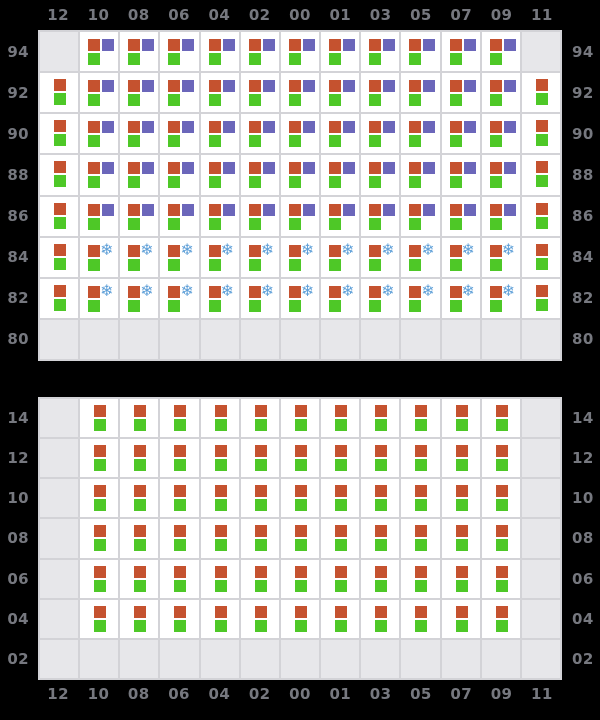 The width and height of the screenshot is (600, 720). Describe the element at coordinates (179, 15) in the screenshot. I see `x-axis-label: 06` at that location.